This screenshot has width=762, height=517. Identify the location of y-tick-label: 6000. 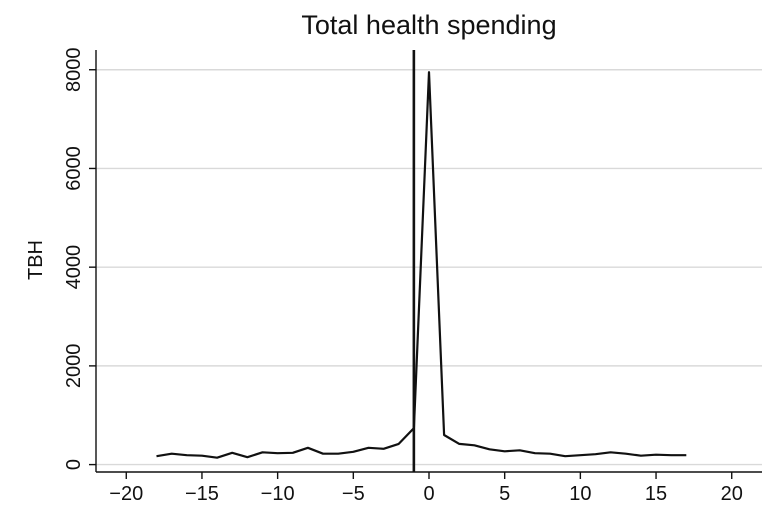
(74, 168).